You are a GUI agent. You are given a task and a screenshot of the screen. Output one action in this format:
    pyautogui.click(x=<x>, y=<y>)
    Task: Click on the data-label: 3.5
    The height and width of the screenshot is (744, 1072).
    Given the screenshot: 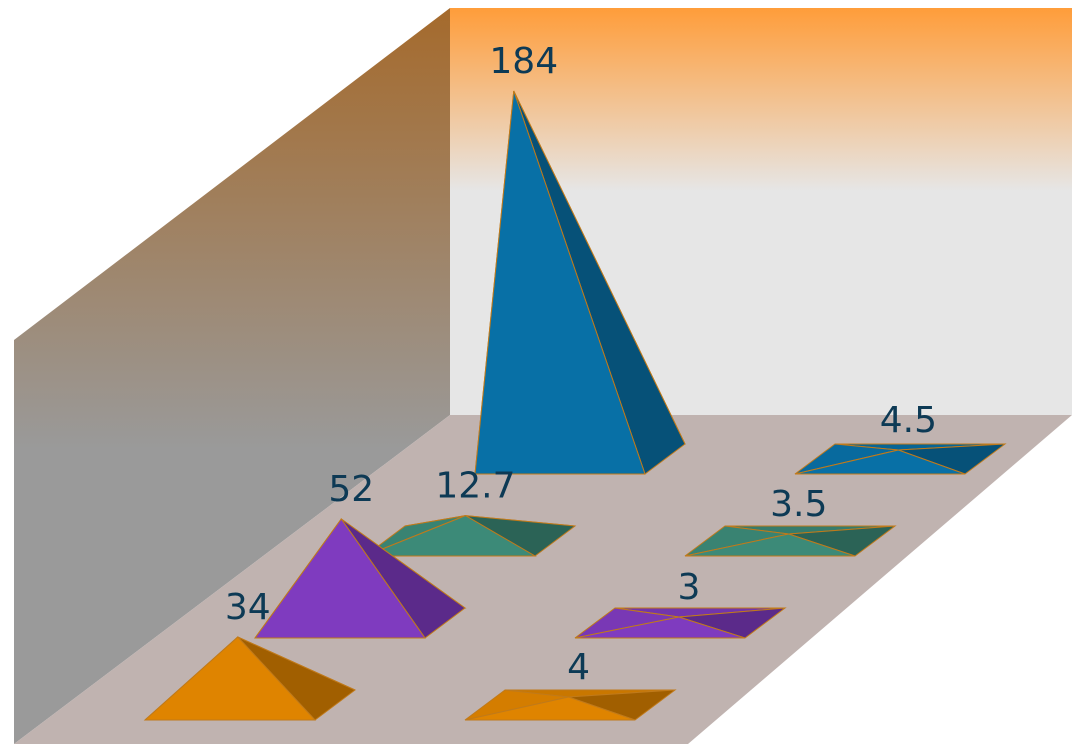 What is the action you would take?
    pyautogui.click(x=798, y=504)
    